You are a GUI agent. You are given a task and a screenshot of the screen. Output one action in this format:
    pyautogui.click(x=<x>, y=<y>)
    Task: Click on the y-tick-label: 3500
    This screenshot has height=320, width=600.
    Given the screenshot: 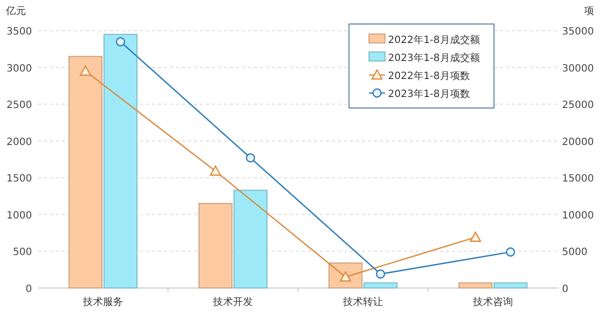 What is the action you would take?
    pyautogui.click(x=19, y=32)
    